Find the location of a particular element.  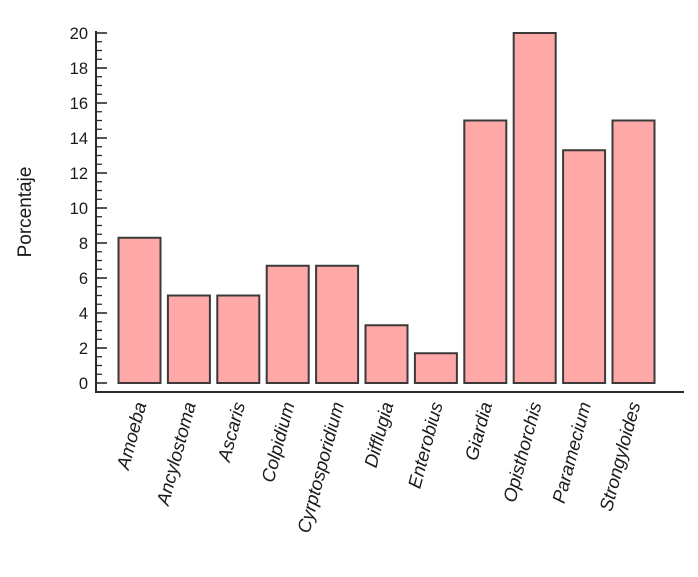

bar-ancylostoma is located at coordinates (188, 339).